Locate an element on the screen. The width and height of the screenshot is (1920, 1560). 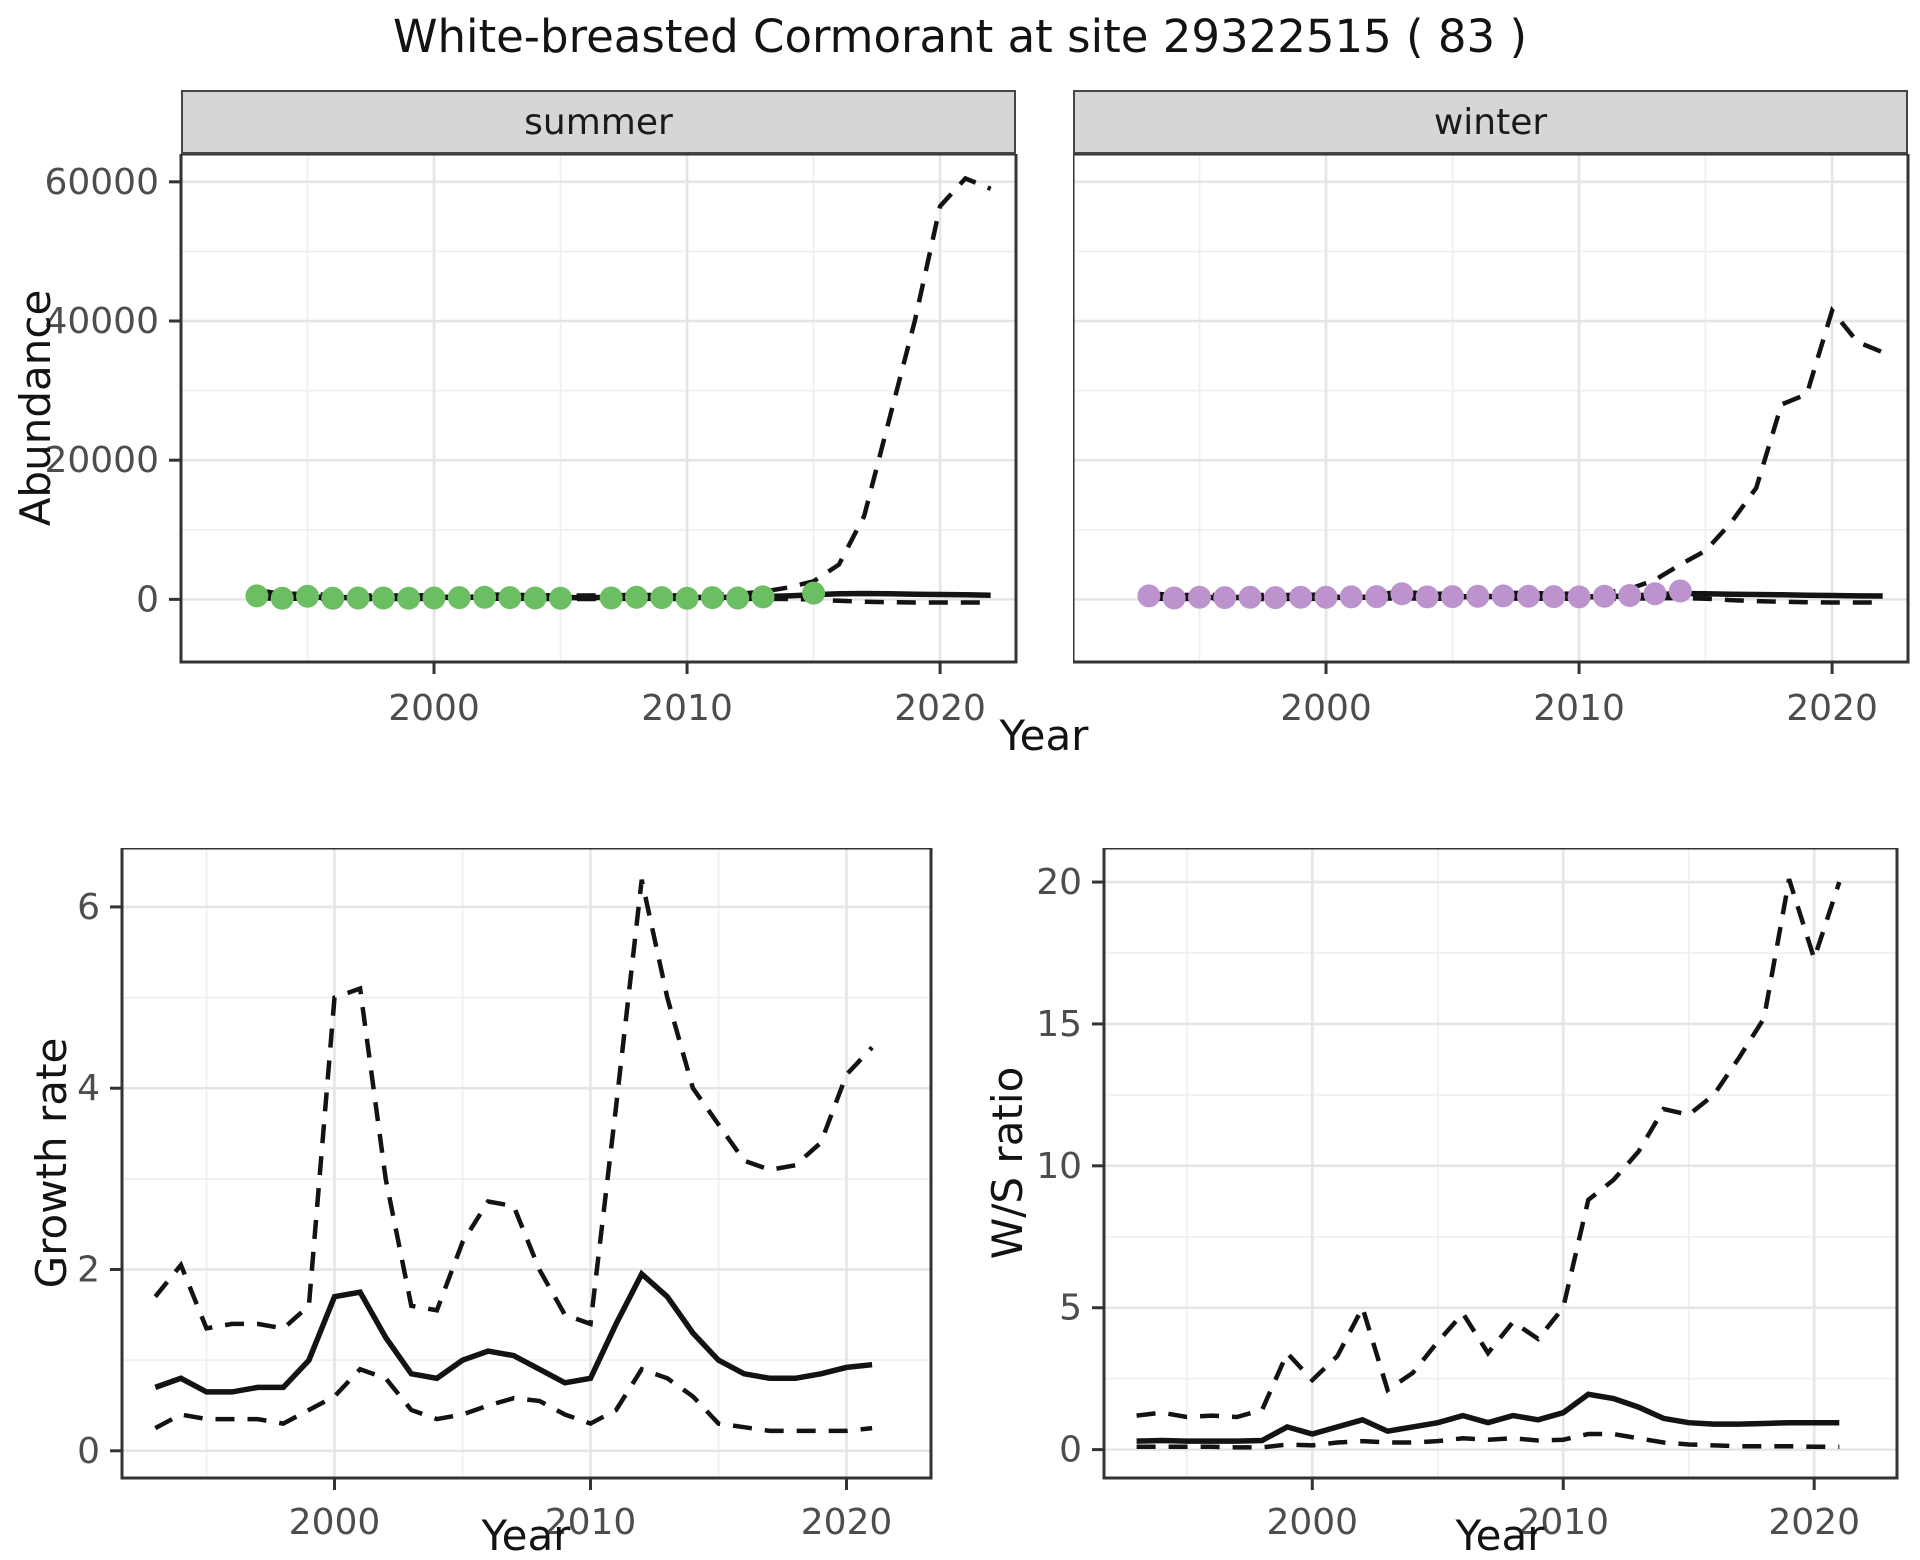
y-tick-label: 20 is located at coordinates (1059, 882).